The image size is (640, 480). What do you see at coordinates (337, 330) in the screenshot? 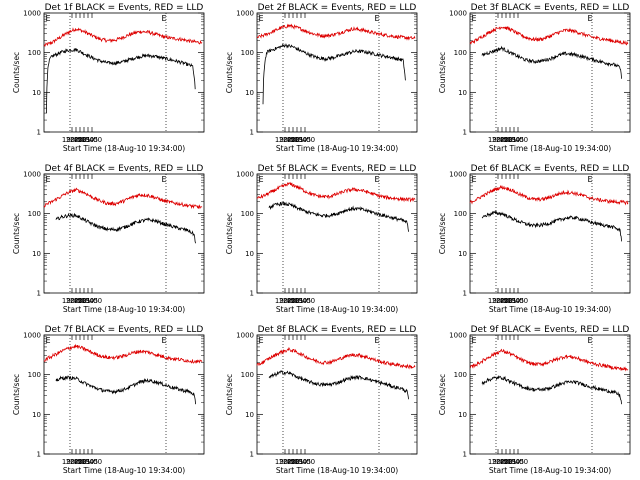
I see `panel-title: Det 8f BLACK = Events, RED = LLD` at bounding box center [337, 330].